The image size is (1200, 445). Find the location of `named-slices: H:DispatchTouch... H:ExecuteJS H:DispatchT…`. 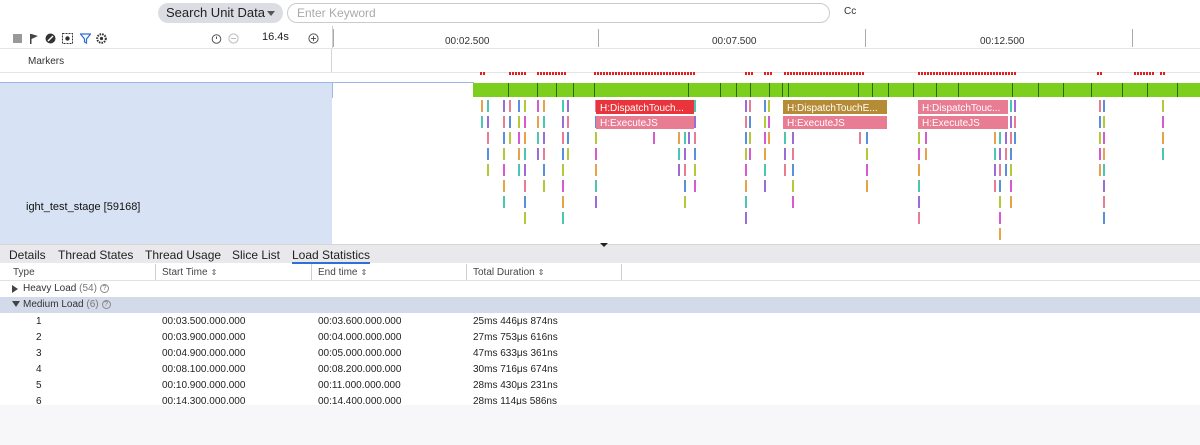

named-slices: H:DispatchTouch... H:ExecuteJS H:DispatchT… is located at coordinates (802, 114).